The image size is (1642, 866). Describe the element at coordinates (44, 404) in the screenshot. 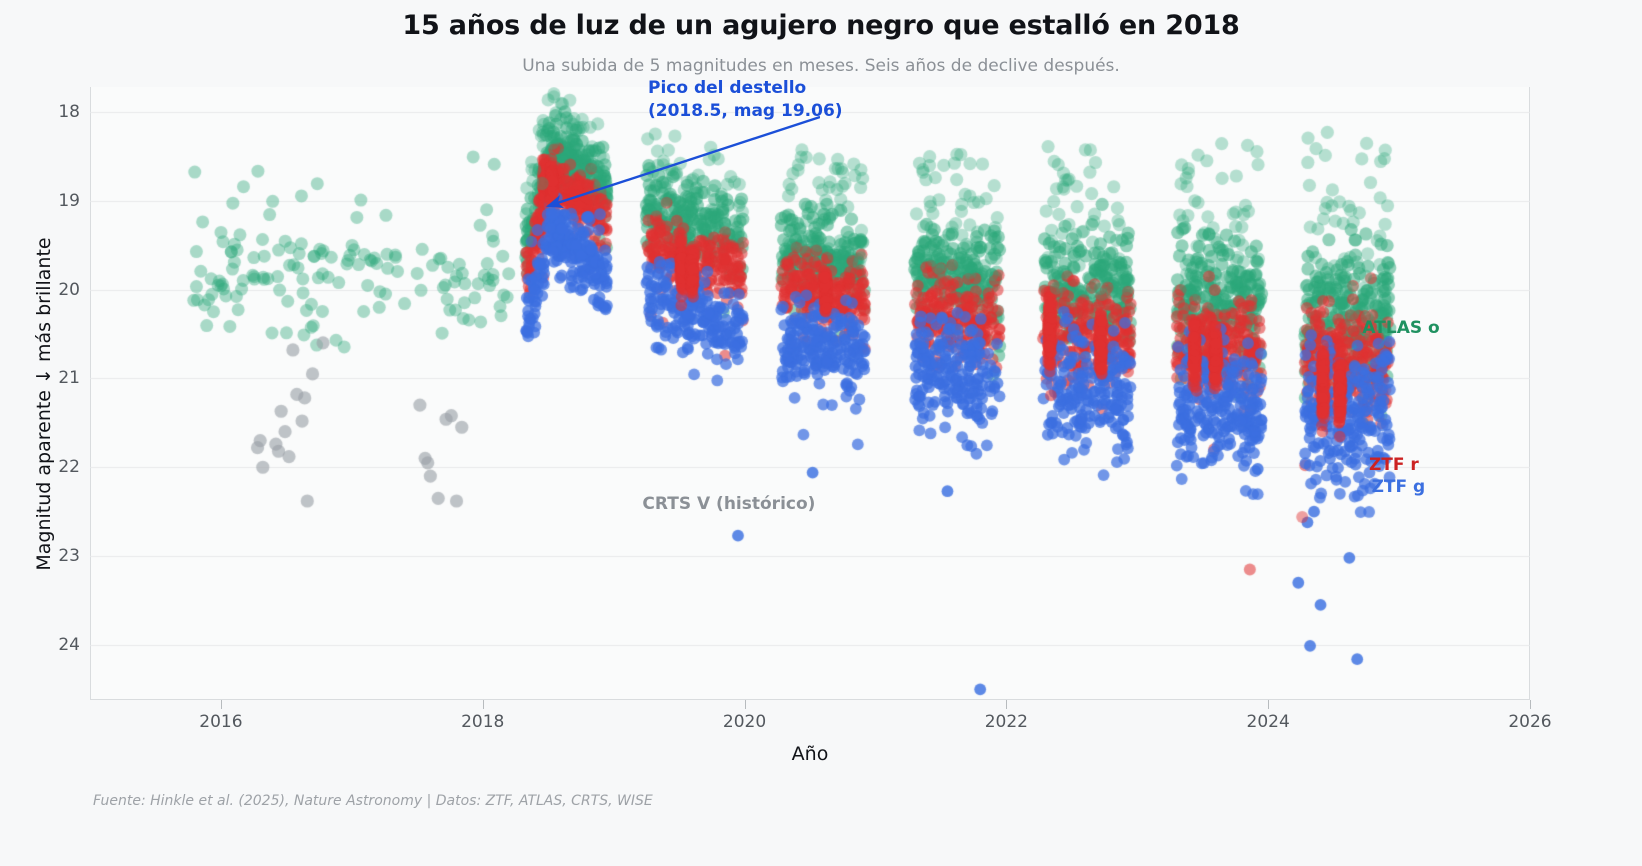

I see `y-axis-title: Magnitud aparente ↓ más brillante` at that location.